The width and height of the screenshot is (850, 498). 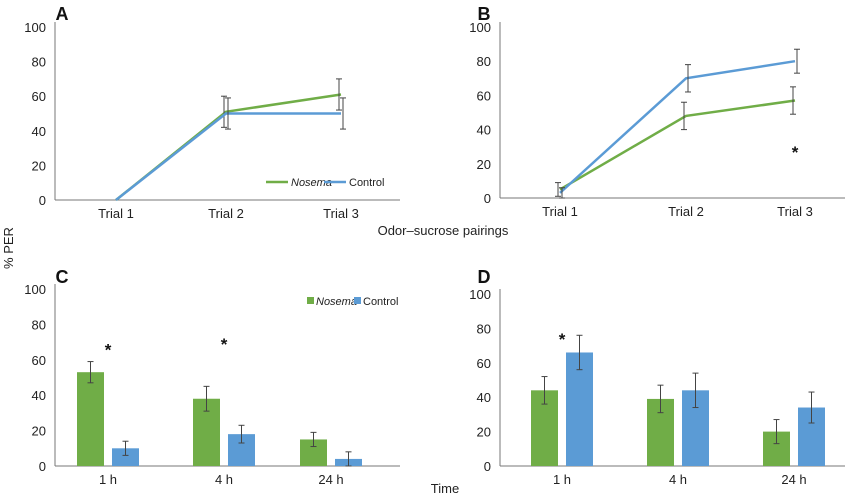 What do you see at coordinates (484, 14) in the screenshot?
I see `panel-letter: B` at bounding box center [484, 14].